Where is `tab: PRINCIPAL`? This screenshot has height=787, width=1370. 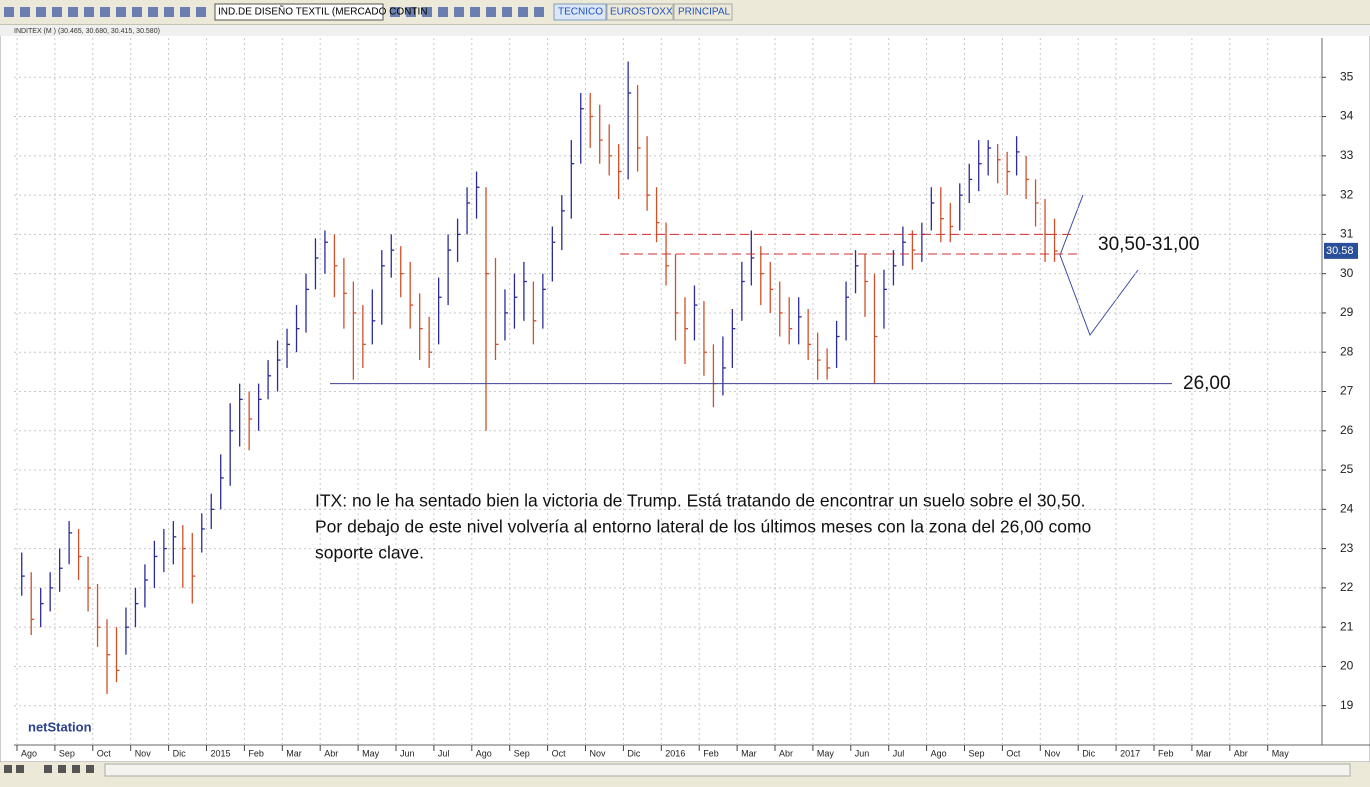
tab: PRINCIPAL is located at coordinates (704, 12).